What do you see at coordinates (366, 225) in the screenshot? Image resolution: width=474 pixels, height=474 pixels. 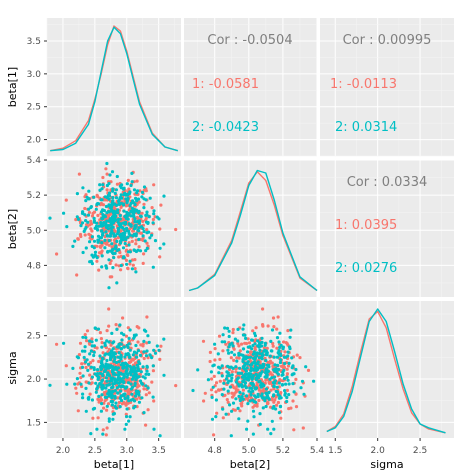 I see `cor-beta2-sigma-group1: 1: 0.0395` at bounding box center [366, 225].